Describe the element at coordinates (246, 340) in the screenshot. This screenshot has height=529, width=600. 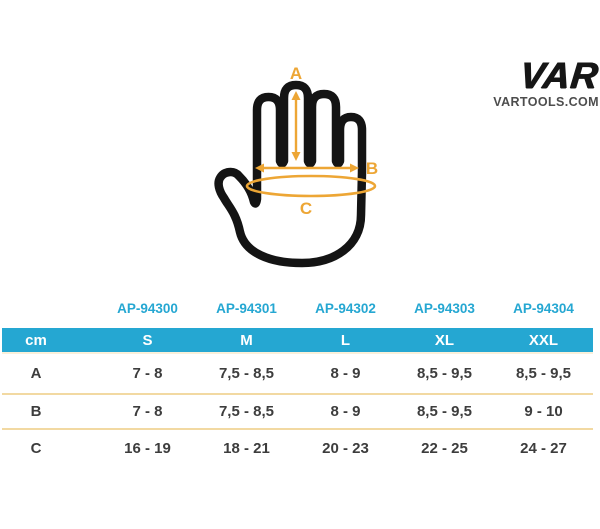
I see `size-header: M` at that location.